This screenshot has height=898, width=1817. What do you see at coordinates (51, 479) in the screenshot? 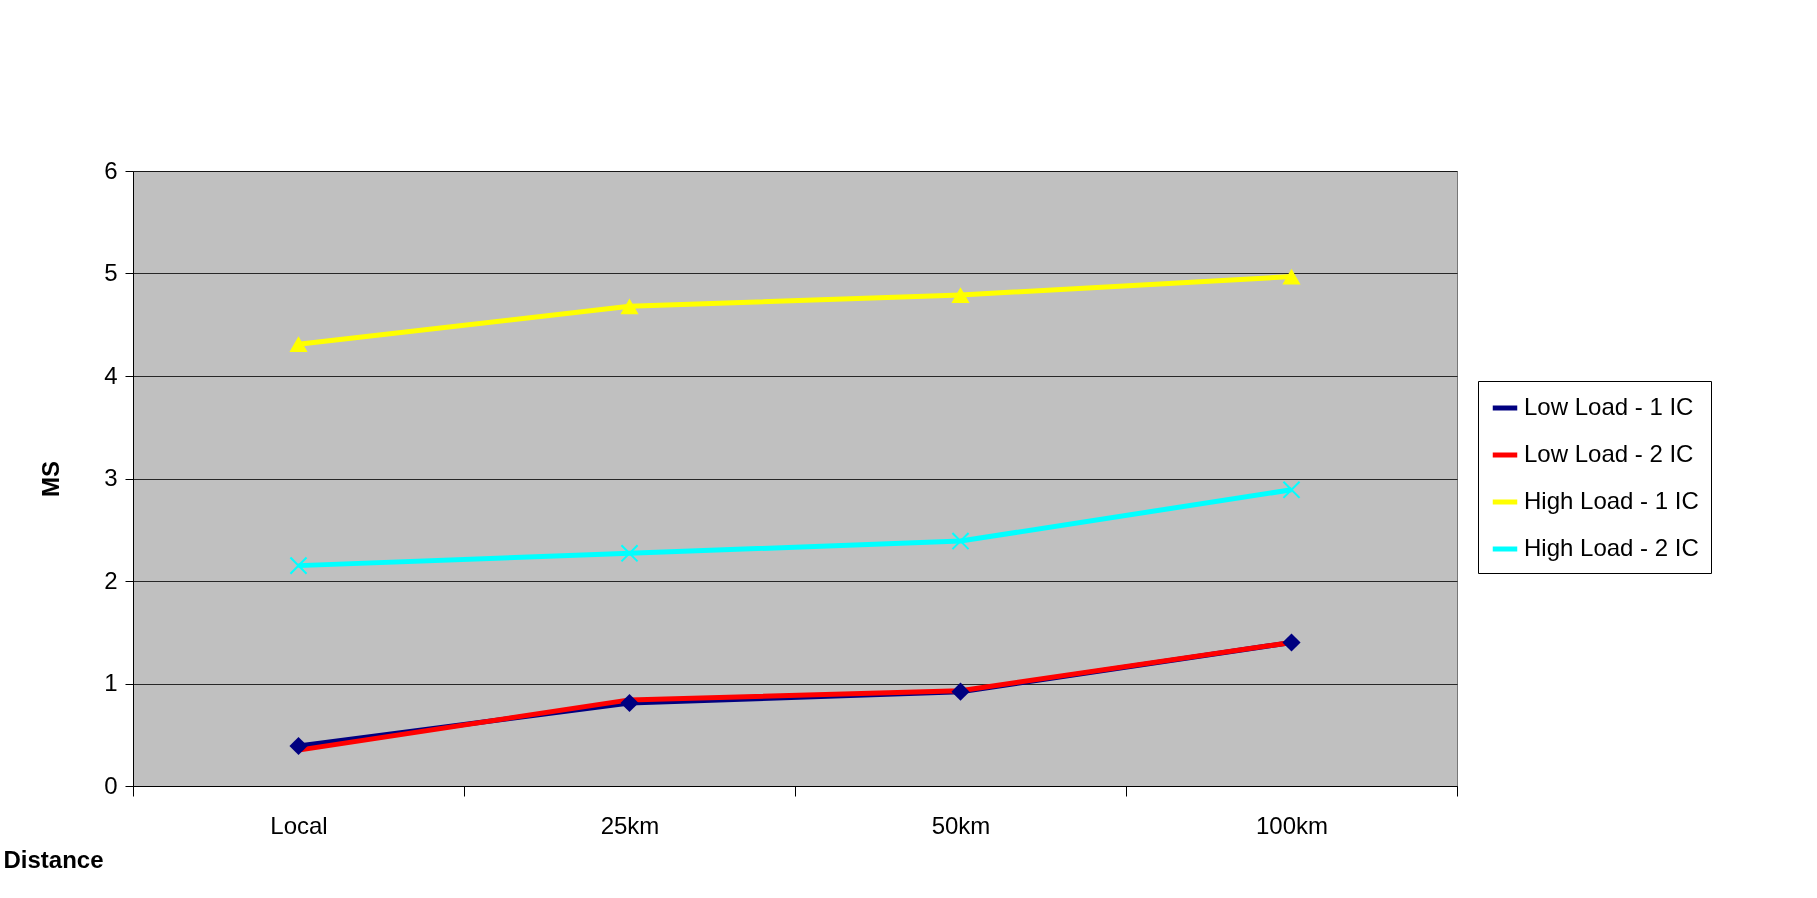
I see `y-axis-title: MS` at bounding box center [51, 479].